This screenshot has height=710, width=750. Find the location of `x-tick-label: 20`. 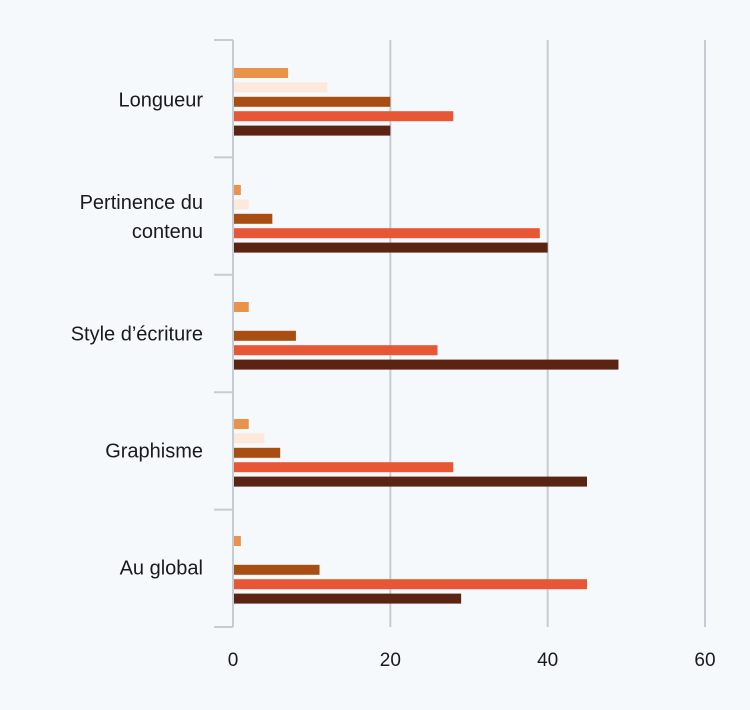

x-tick-label: 20 is located at coordinates (390, 660).